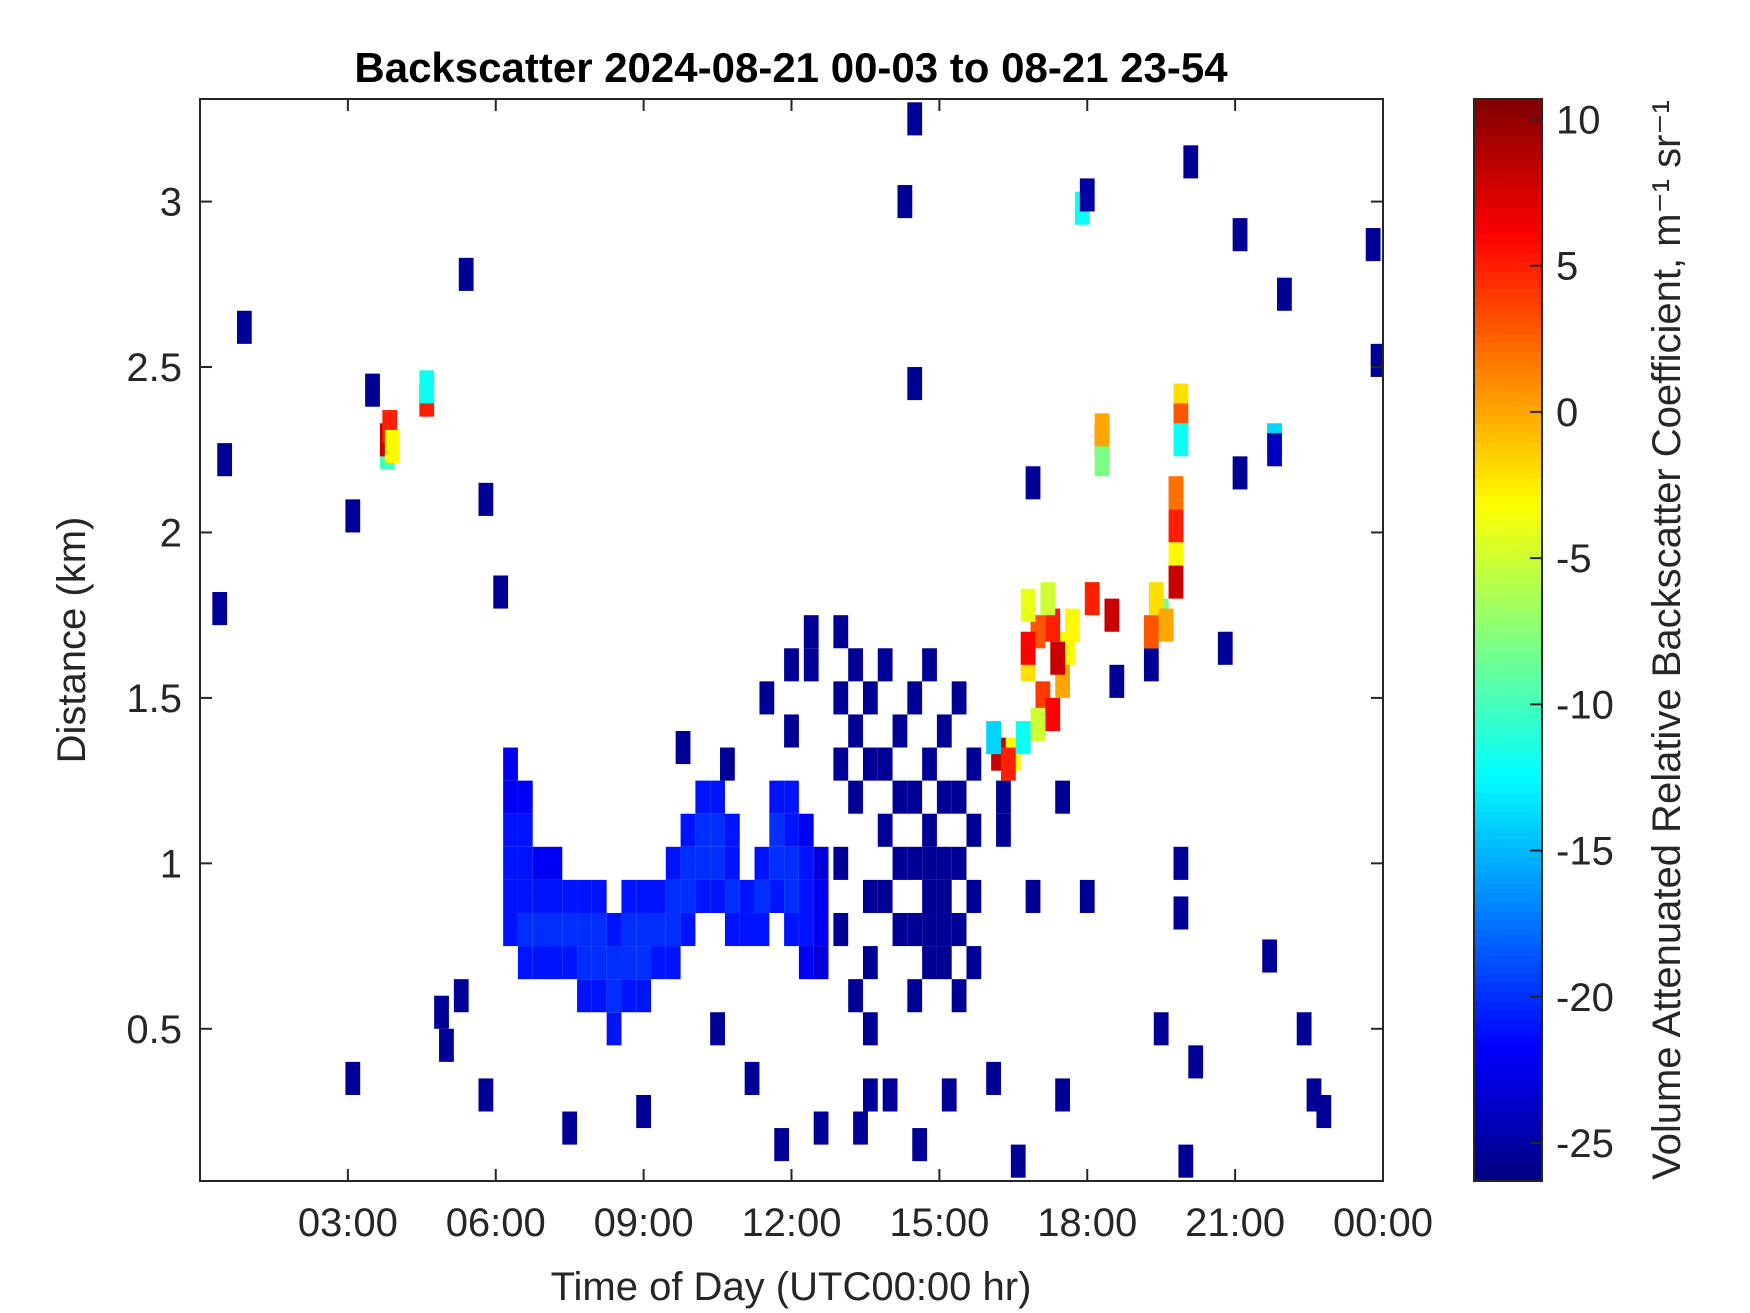 Image resolution: width=1750 pixels, height=1313 pixels. Describe the element at coordinates (154, 1030) in the screenshot. I see `y-tick-label: 0.5` at that location.